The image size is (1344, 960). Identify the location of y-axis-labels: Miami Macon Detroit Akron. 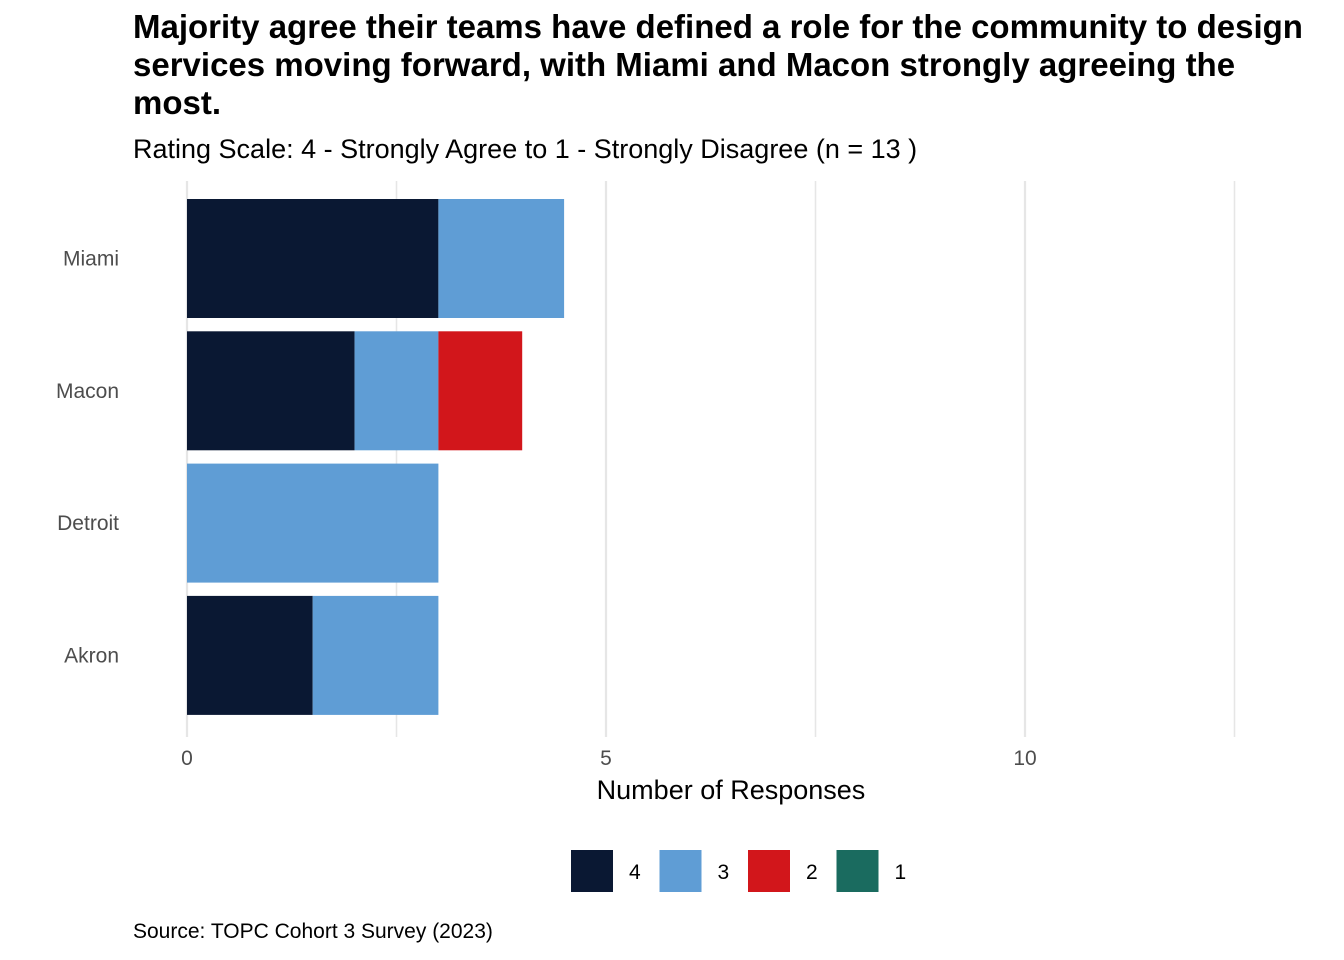
(87, 458).